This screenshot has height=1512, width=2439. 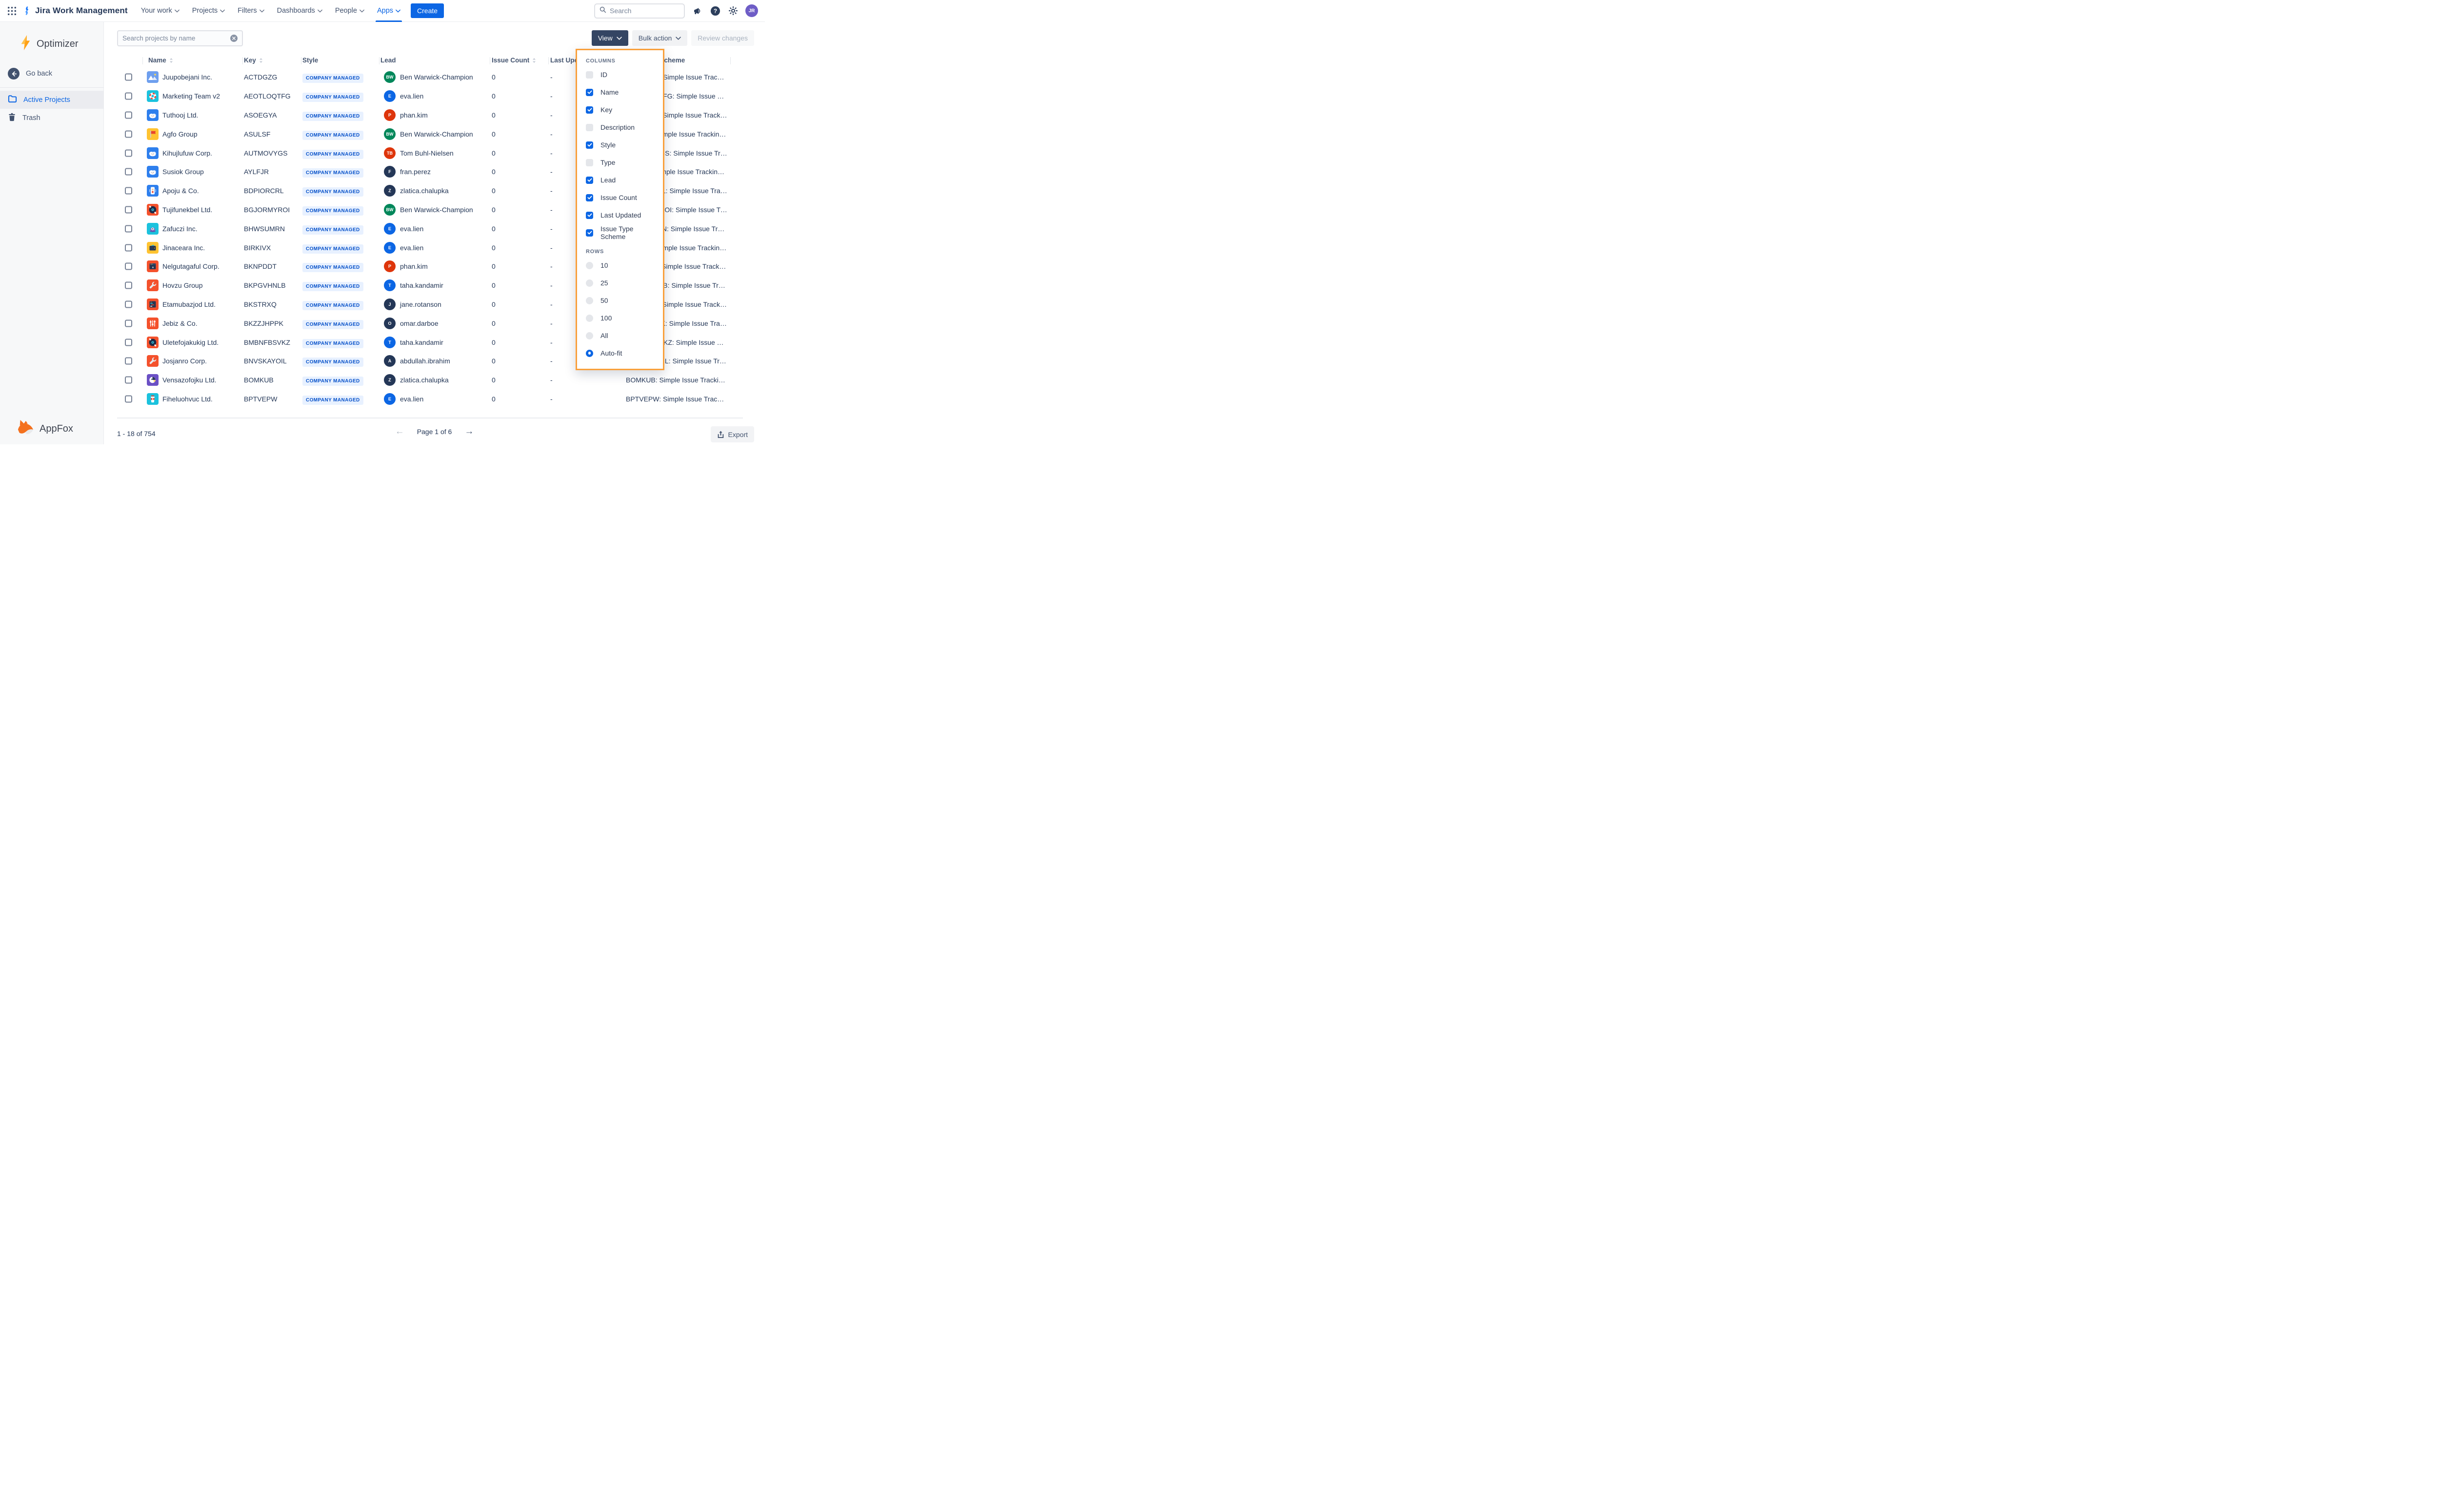 I want to click on rows-option-all: All, so click(x=620, y=335).